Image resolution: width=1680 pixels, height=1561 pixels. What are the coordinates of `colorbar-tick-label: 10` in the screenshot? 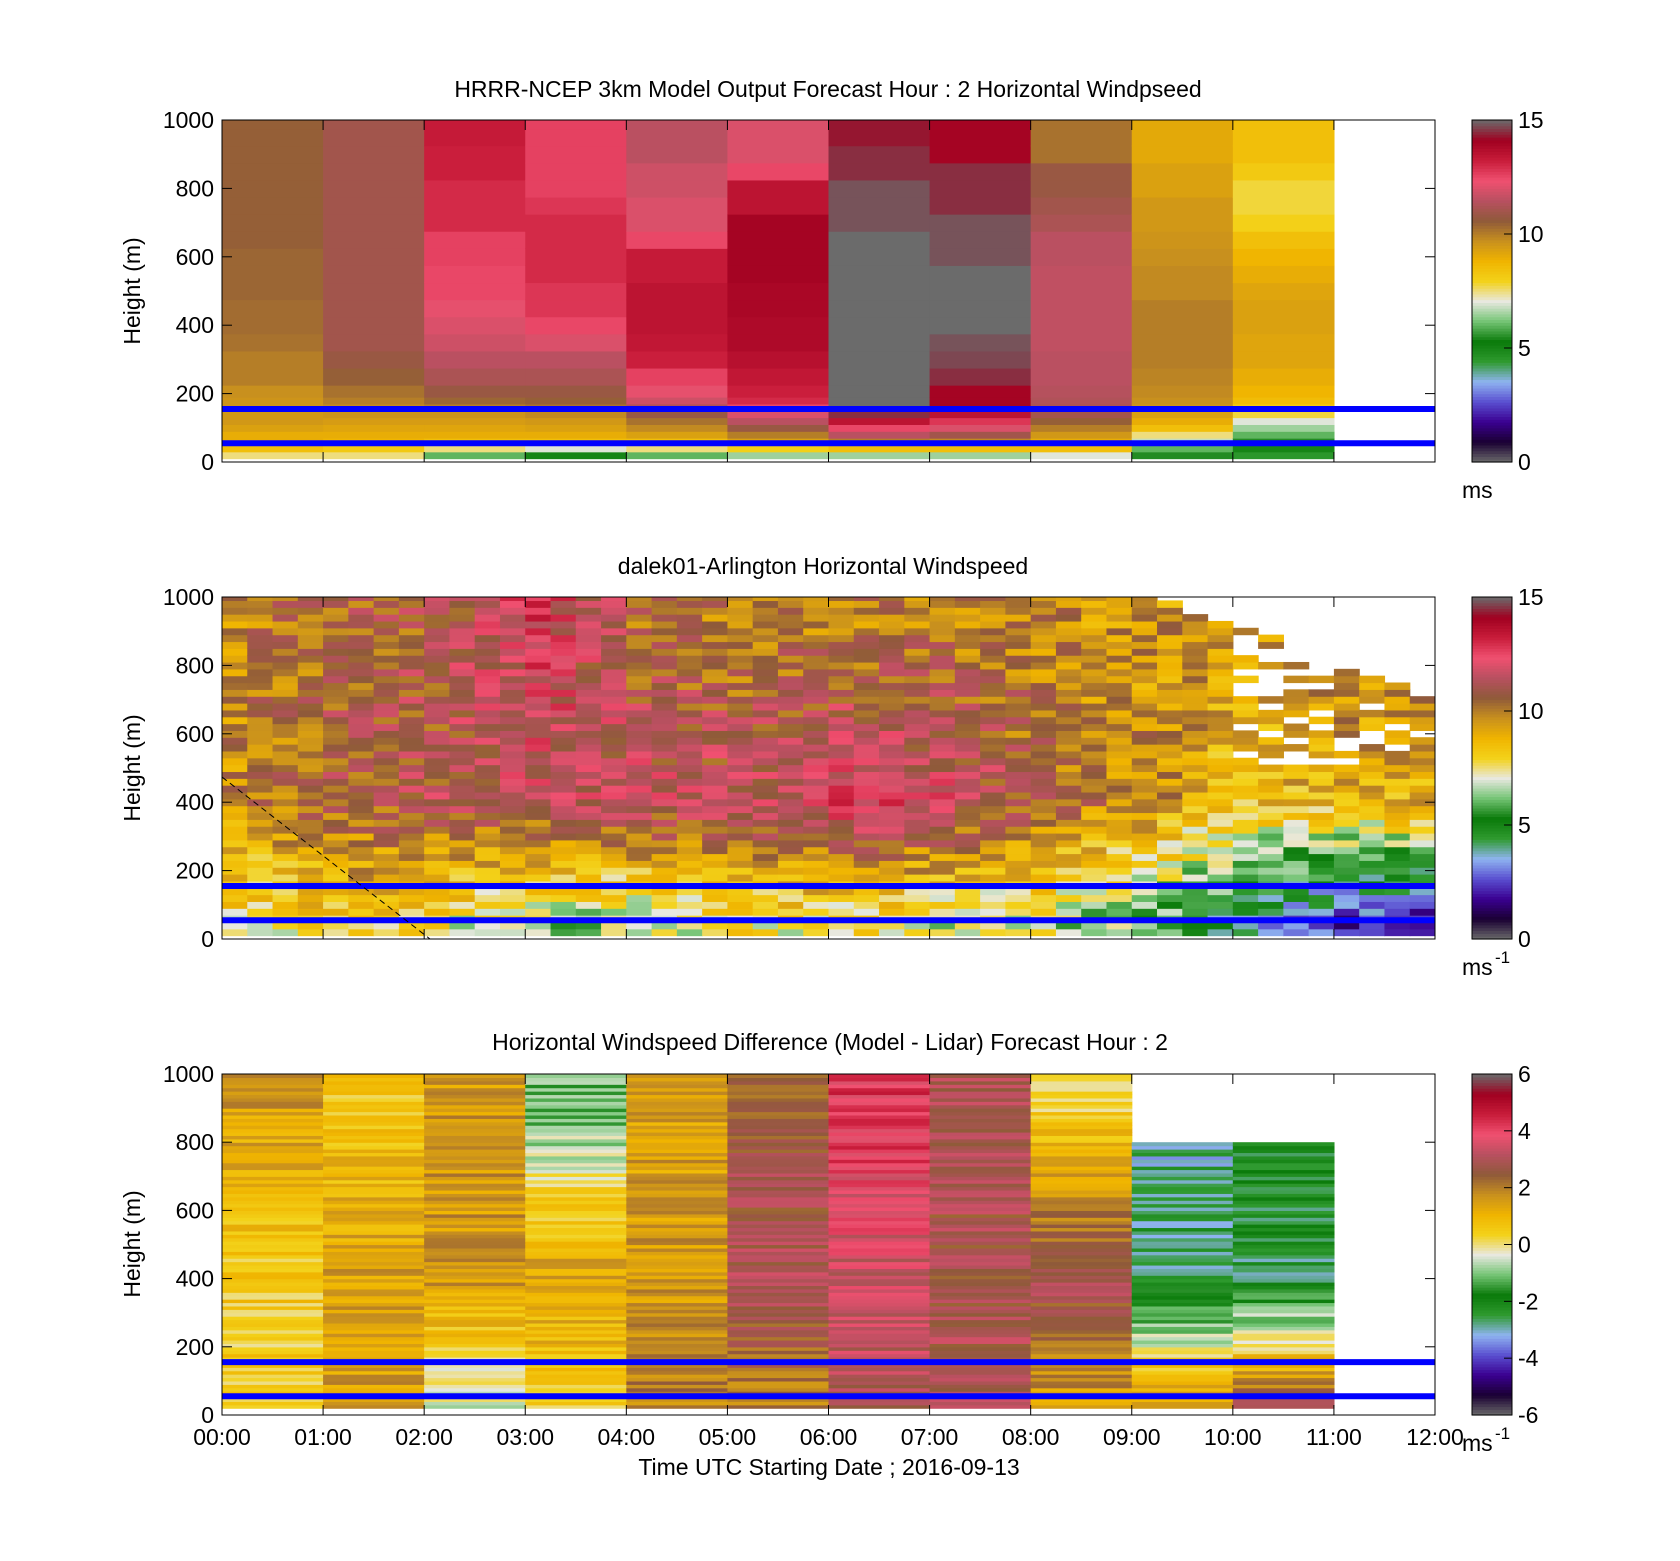 It's located at (1531, 234).